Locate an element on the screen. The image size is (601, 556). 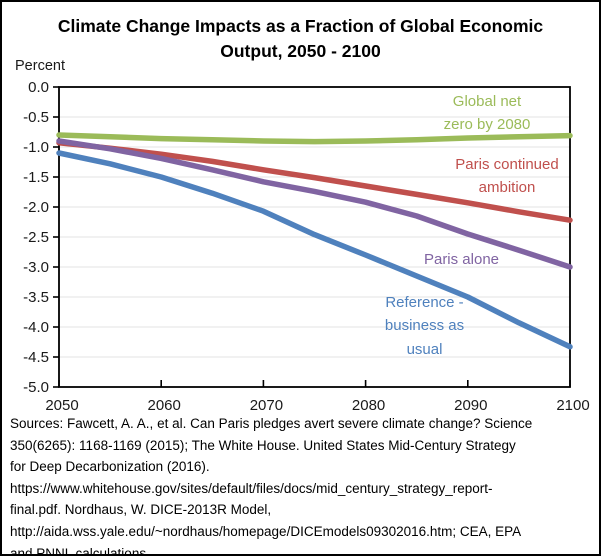
x-tick-label: 2080 is located at coordinates (368, 405).